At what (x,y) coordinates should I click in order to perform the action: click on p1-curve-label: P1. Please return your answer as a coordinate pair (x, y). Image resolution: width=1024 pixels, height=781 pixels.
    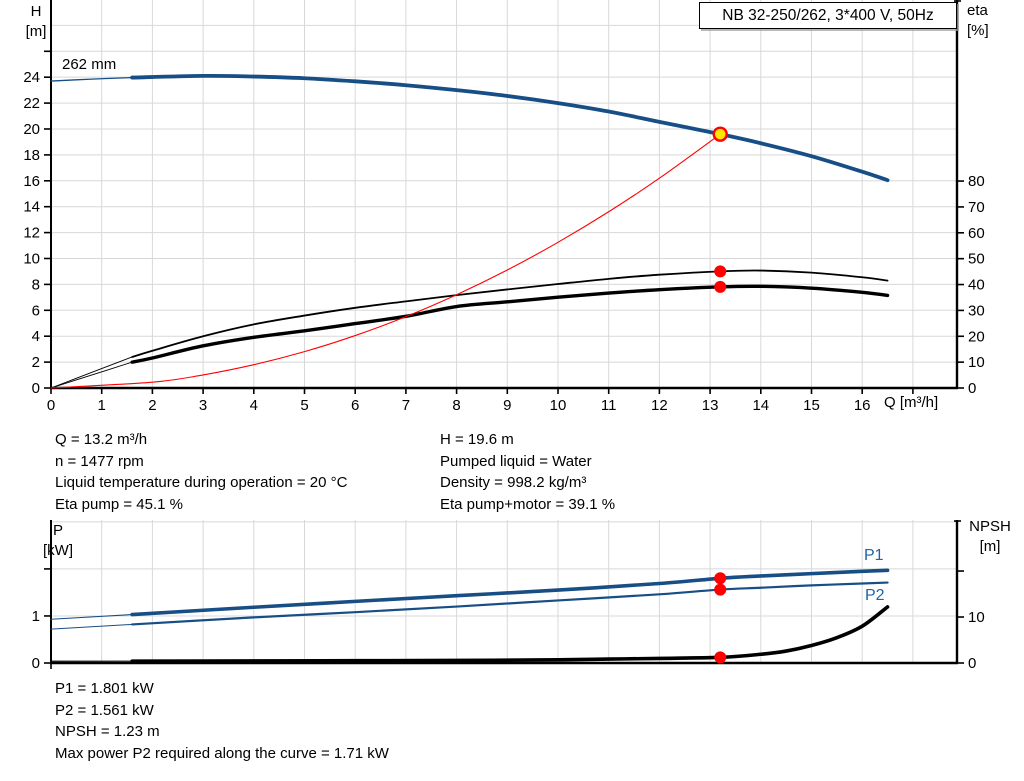
    Looking at the image, I should click on (874, 555).